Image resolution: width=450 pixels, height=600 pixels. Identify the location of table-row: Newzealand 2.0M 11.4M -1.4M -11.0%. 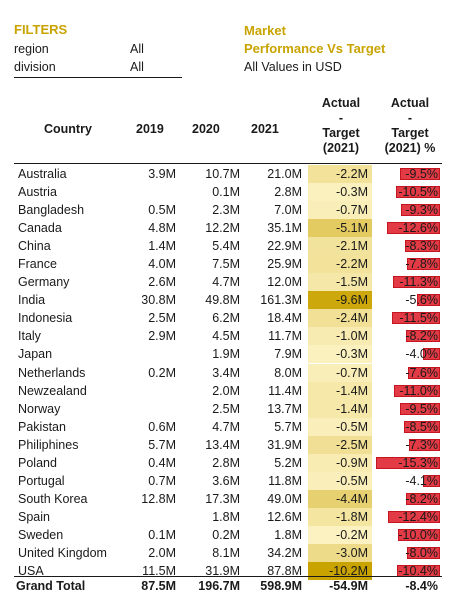
(228, 390).